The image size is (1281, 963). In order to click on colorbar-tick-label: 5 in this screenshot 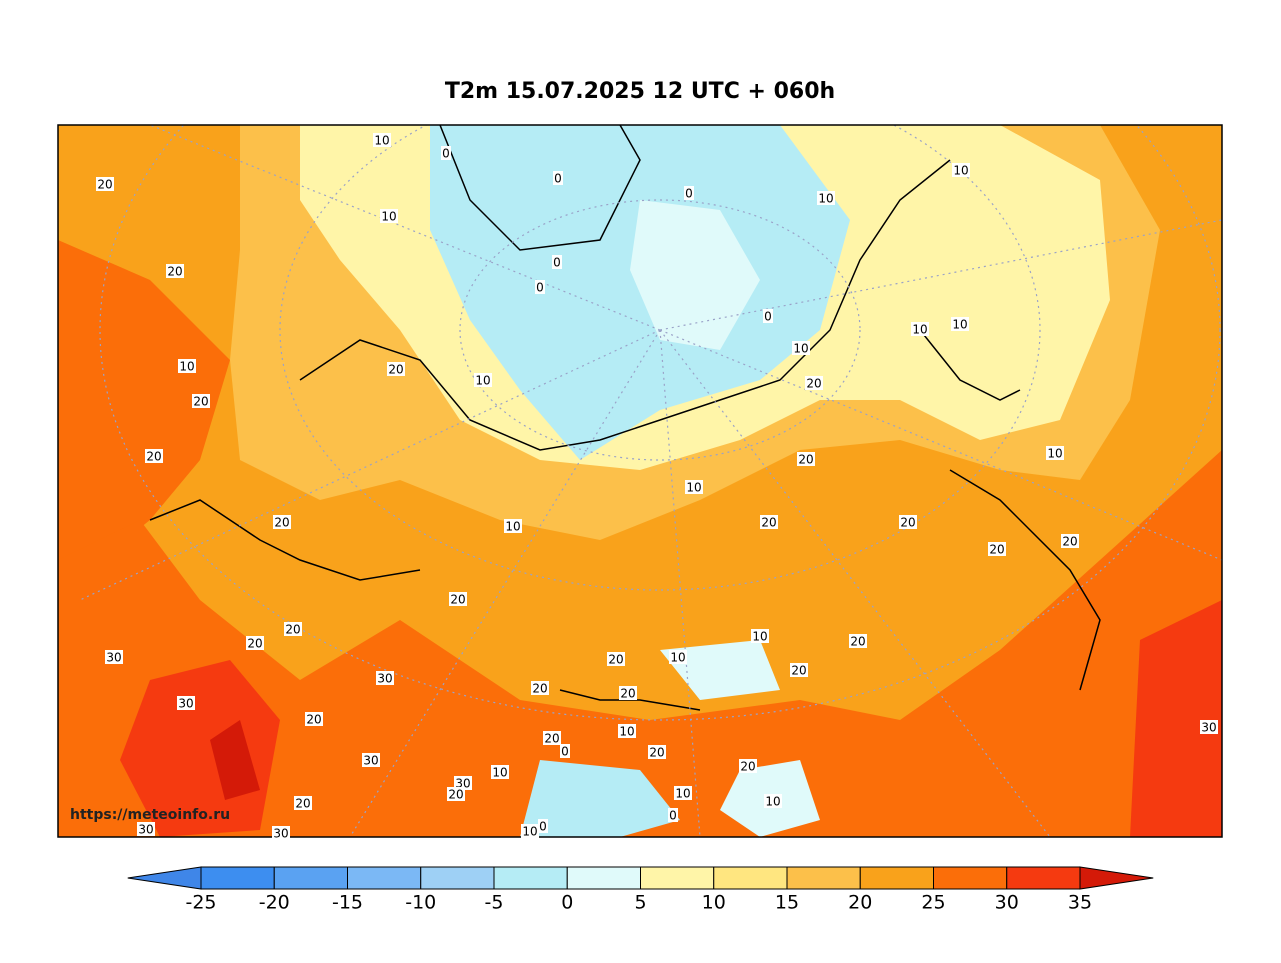, I will do `click(640, 903)`.